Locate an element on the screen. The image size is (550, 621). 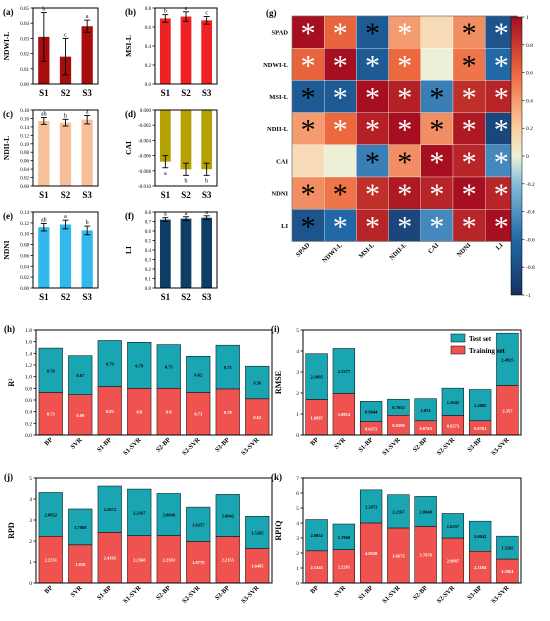
data-label-training: 2.2155 is located at coordinates (228, 560).